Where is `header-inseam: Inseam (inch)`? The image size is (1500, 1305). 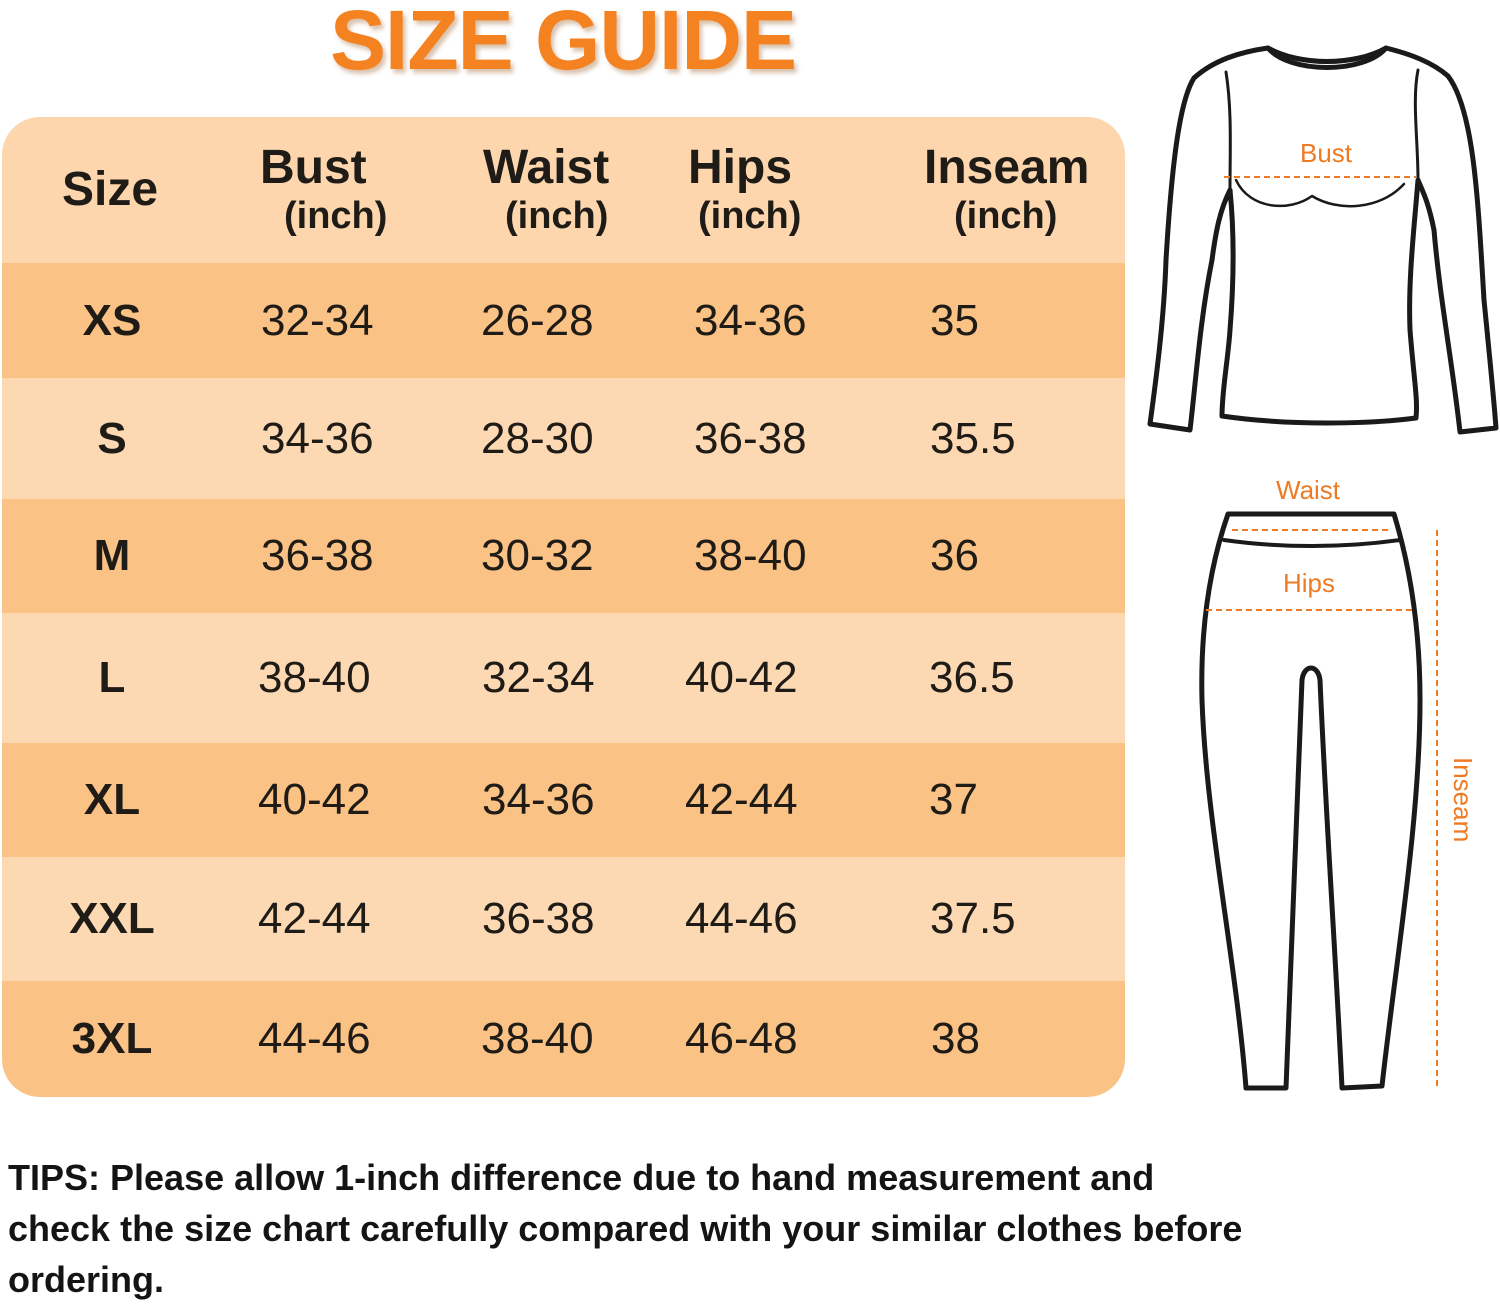
header-inseam: Inseam (inch) is located at coordinates (1024, 190).